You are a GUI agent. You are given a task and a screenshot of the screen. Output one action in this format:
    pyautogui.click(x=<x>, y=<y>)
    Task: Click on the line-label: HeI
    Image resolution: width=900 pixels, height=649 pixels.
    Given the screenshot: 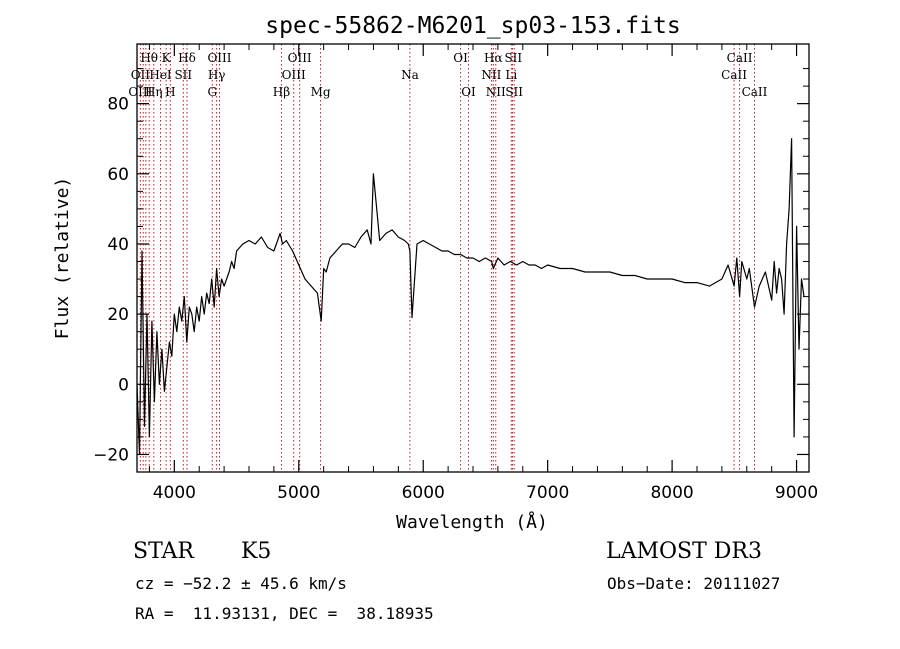 What is the action you would take?
    pyautogui.click(x=160, y=75)
    